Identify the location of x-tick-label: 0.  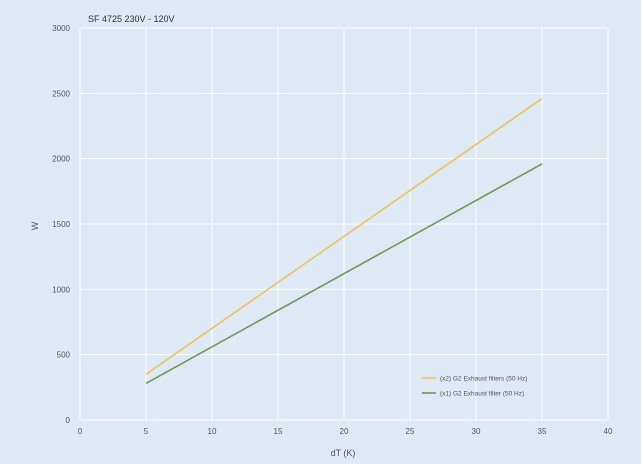
(80, 431).